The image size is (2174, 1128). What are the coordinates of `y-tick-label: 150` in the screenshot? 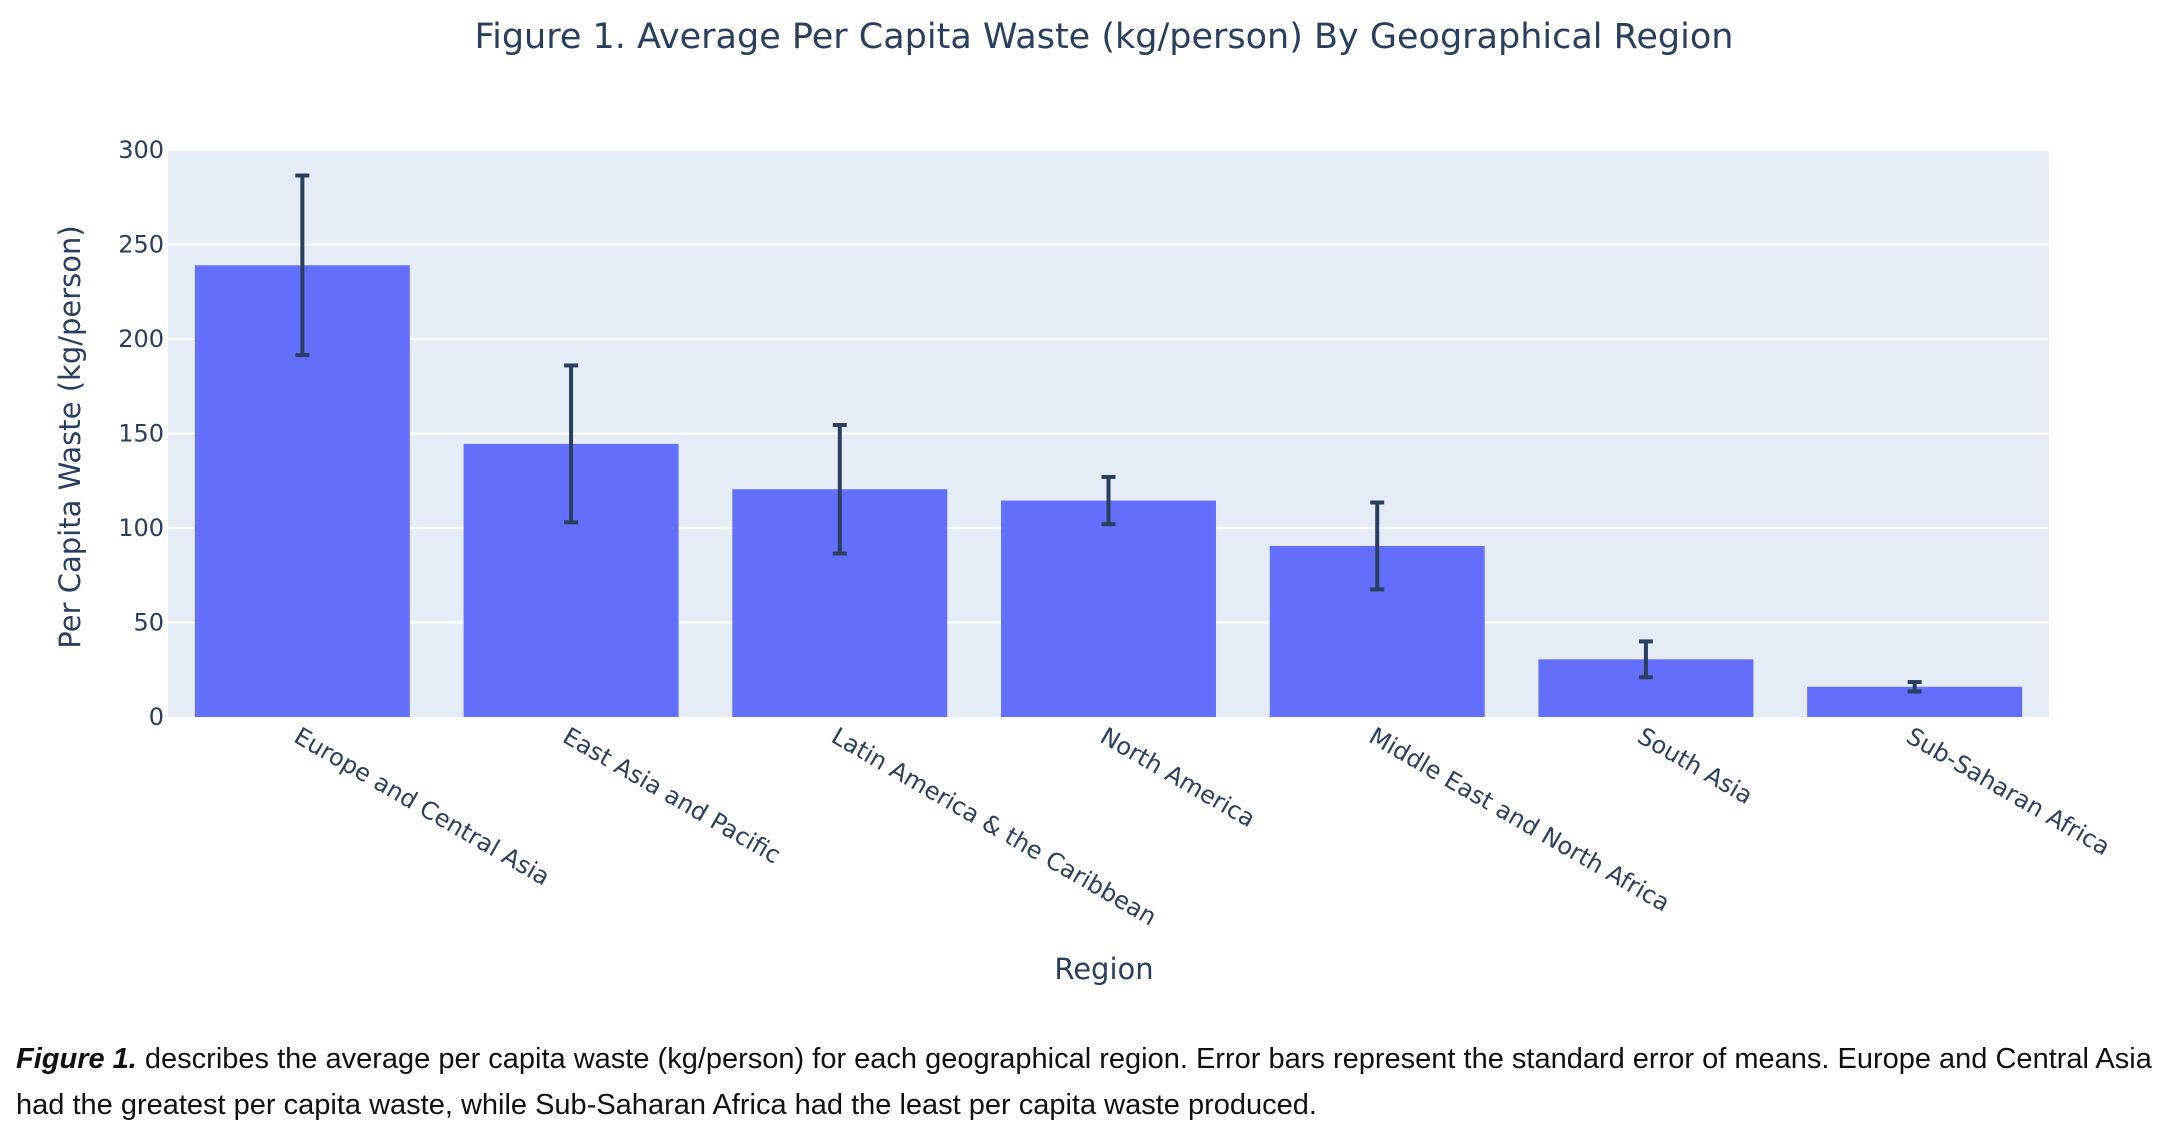 It's located at (141, 434).